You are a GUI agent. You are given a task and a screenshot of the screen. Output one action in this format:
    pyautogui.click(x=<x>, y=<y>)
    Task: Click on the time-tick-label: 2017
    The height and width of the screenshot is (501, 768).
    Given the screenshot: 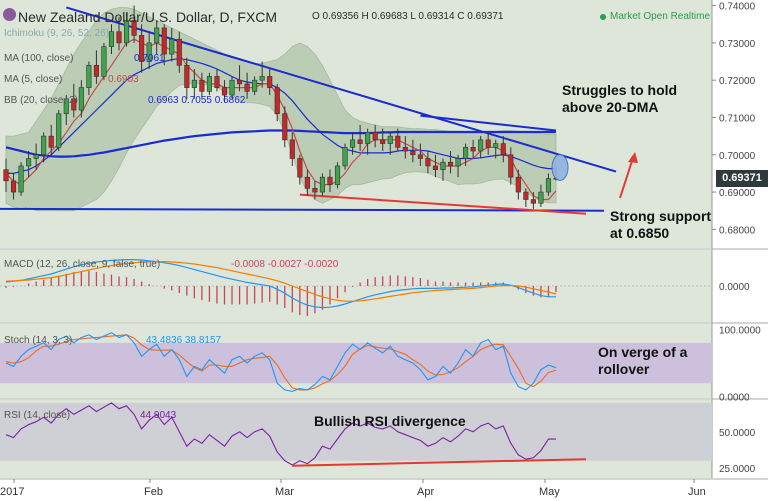 What is the action you would take?
    pyautogui.click(x=12, y=492)
    